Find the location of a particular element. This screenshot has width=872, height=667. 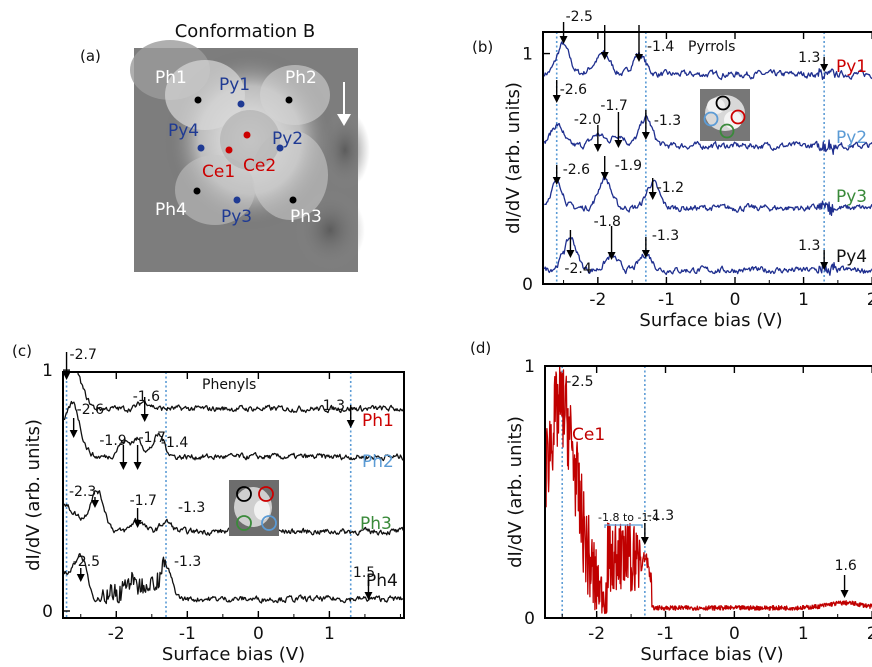

series-label-py2: Py2 is located at coordinates (851, 138).